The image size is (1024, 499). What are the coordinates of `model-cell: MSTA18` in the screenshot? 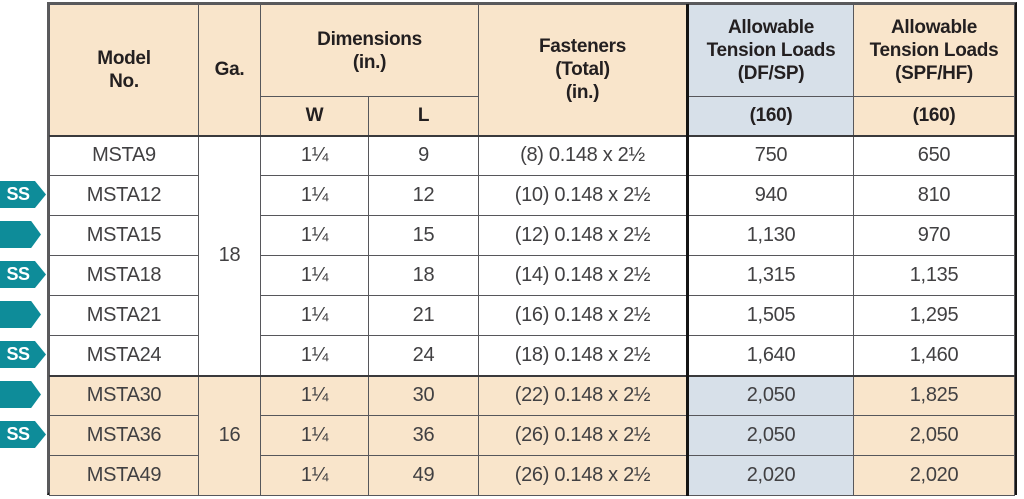 It's located at (124, 275).